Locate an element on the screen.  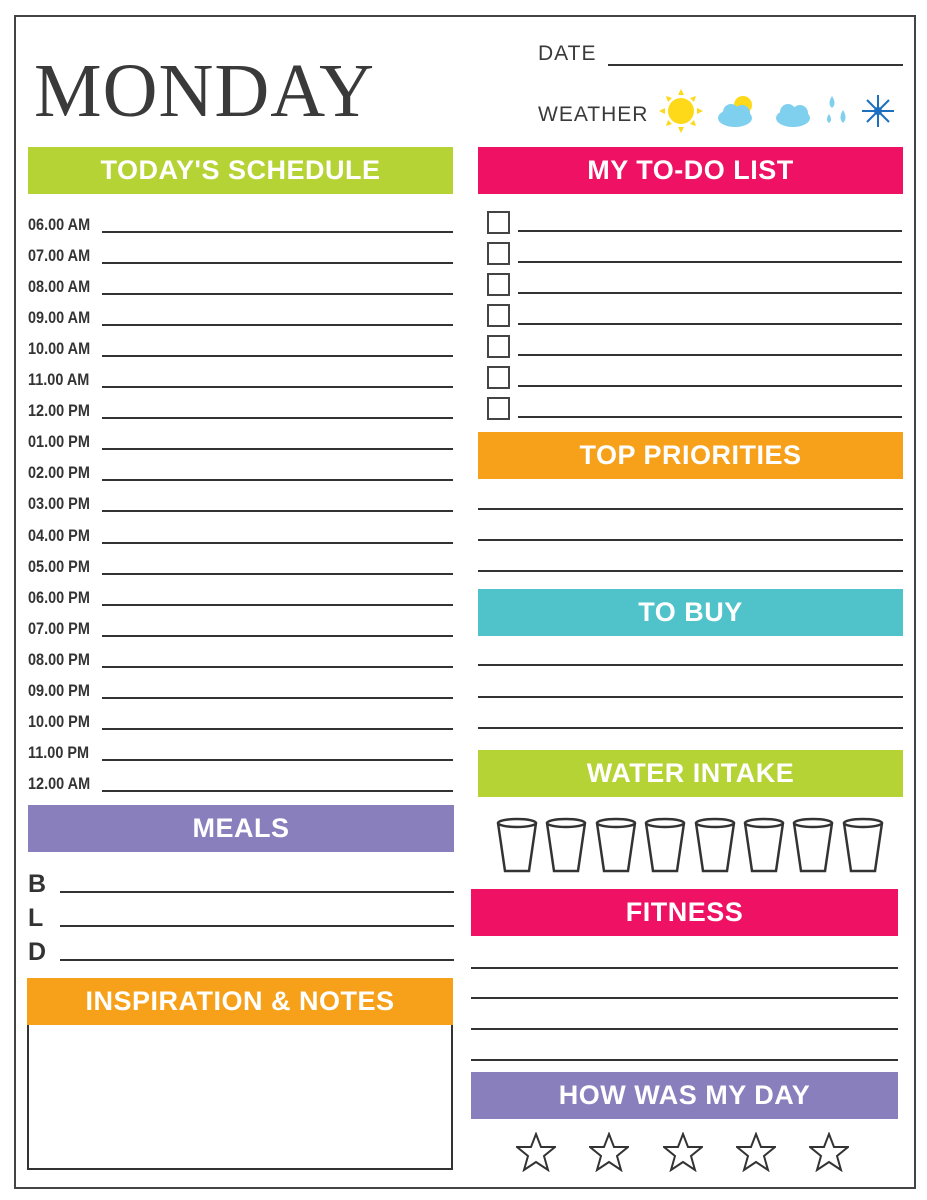
weather-icons is located at coordinates (776, 111).